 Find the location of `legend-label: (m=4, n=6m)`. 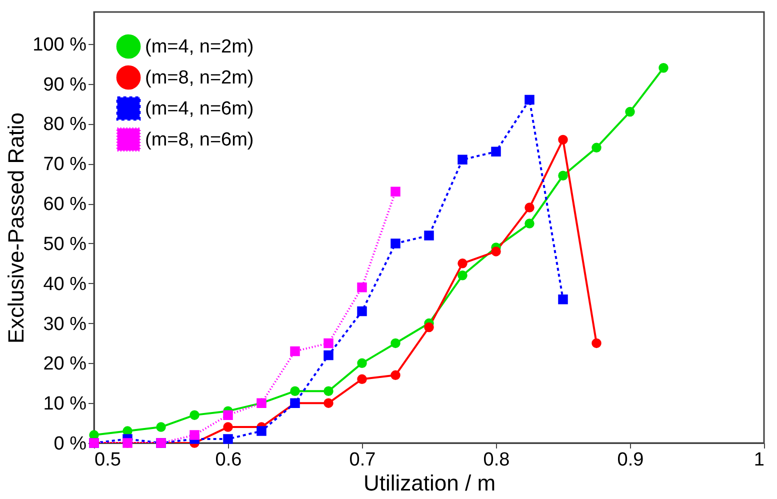

legend-label: (m=4, n=6m) is located at coordinates (199, 109).